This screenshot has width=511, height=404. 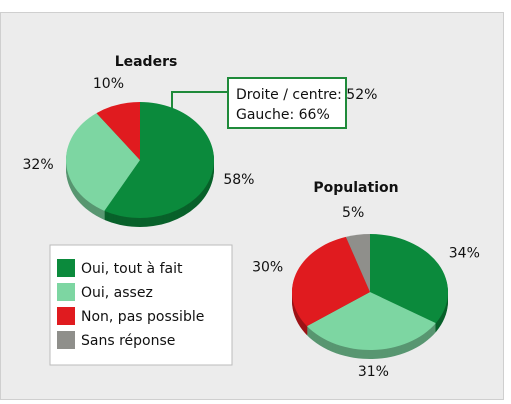 What do you see at coordinates (38, 165) in the screenshot?
I see `data-label: 32%` at bounding box center [38, 165].